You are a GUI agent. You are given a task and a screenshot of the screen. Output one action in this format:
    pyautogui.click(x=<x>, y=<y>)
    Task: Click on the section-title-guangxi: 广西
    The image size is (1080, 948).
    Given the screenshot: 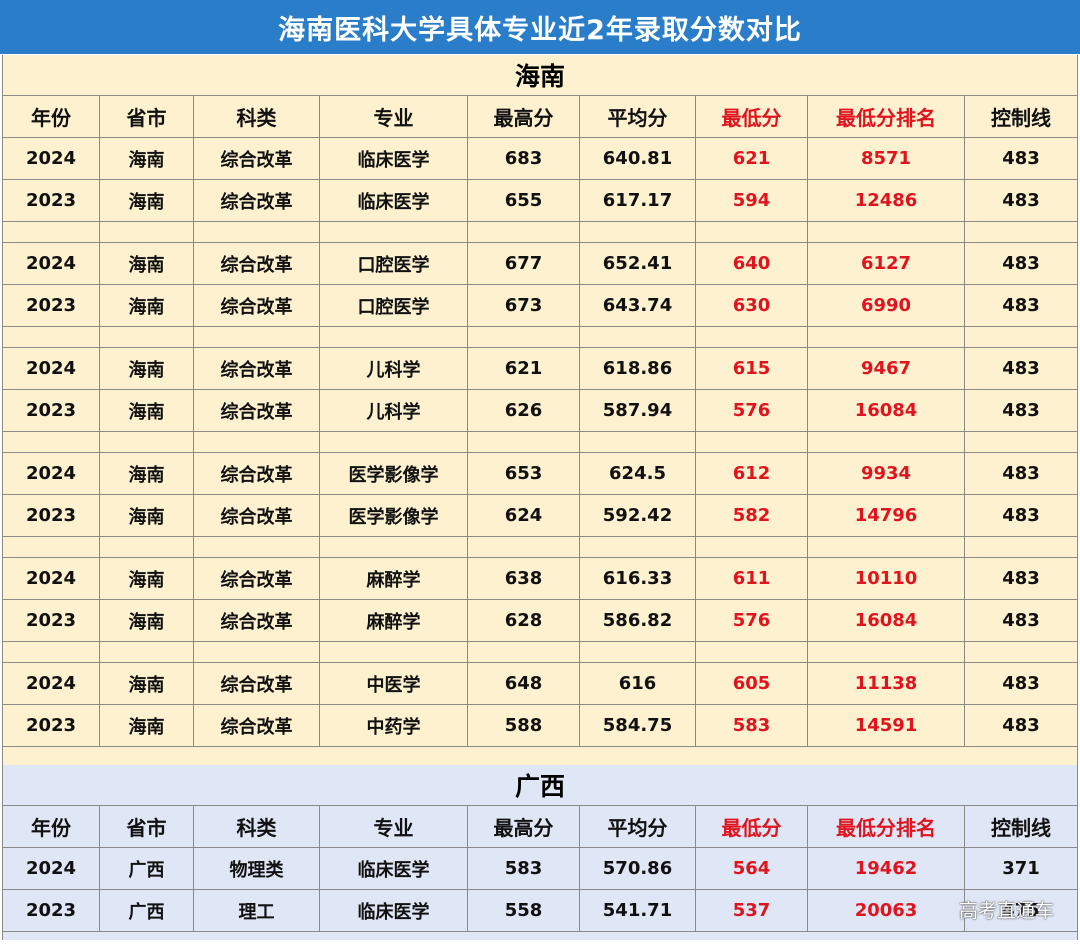 What is the action you would take?
    pyautogui.click(x=540, y=785)
    